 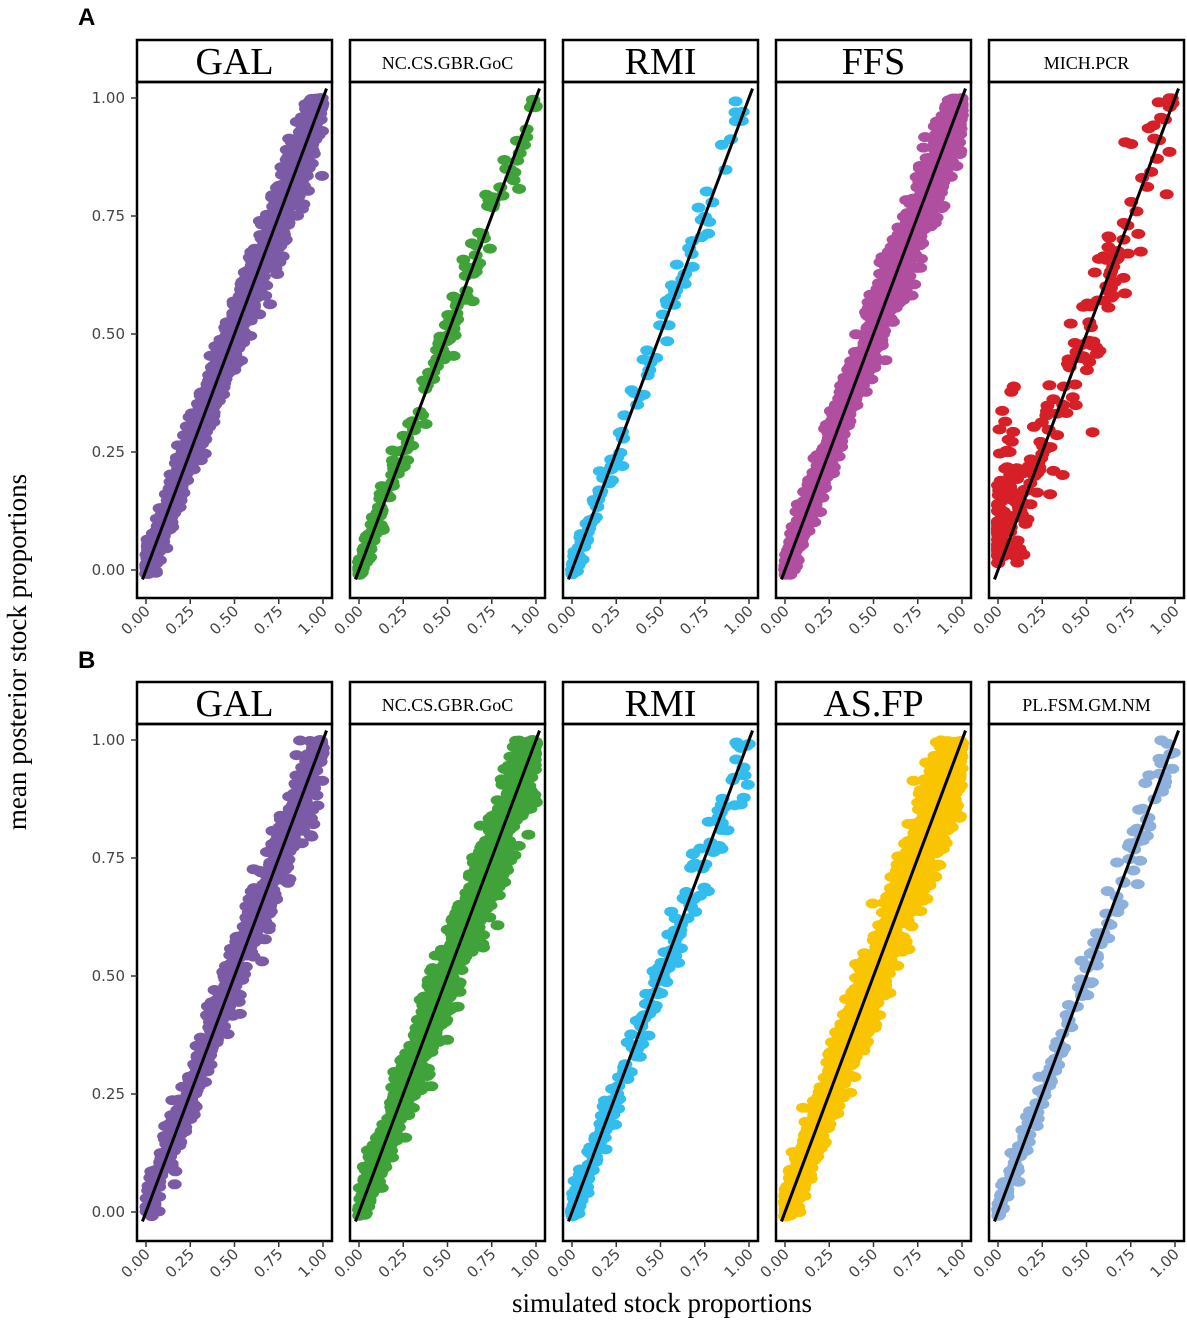 I want to click on panel-letter-b: B, so click(x=86, y=660).